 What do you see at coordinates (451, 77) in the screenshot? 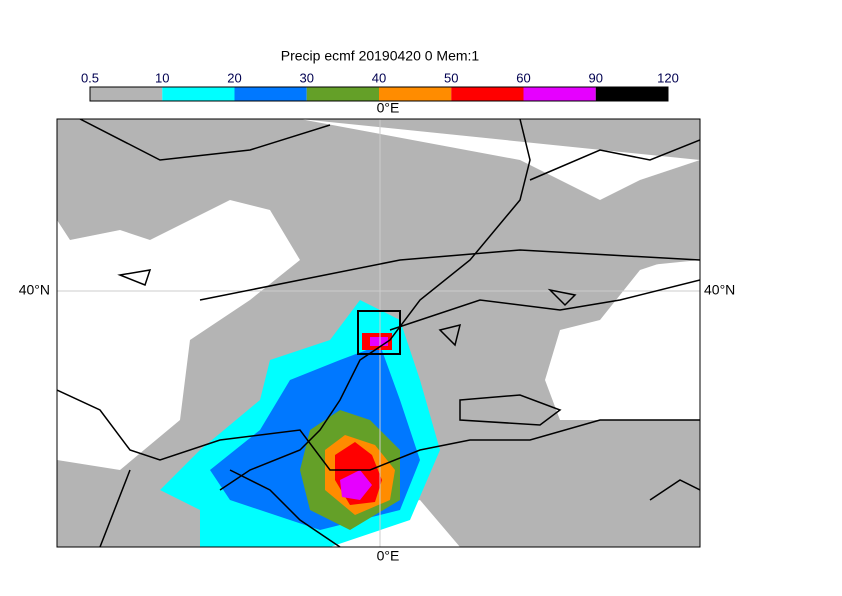
I see `colorbar-label: 50` at bounding box center [451, 77].